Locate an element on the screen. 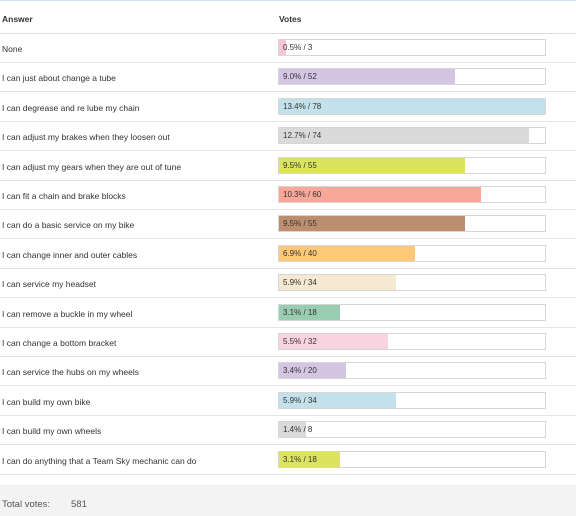 The width and height of the screenshot is (576, 516). table-row: I can service my headset 5.9% / 34 is located at coordinates (288, 284).